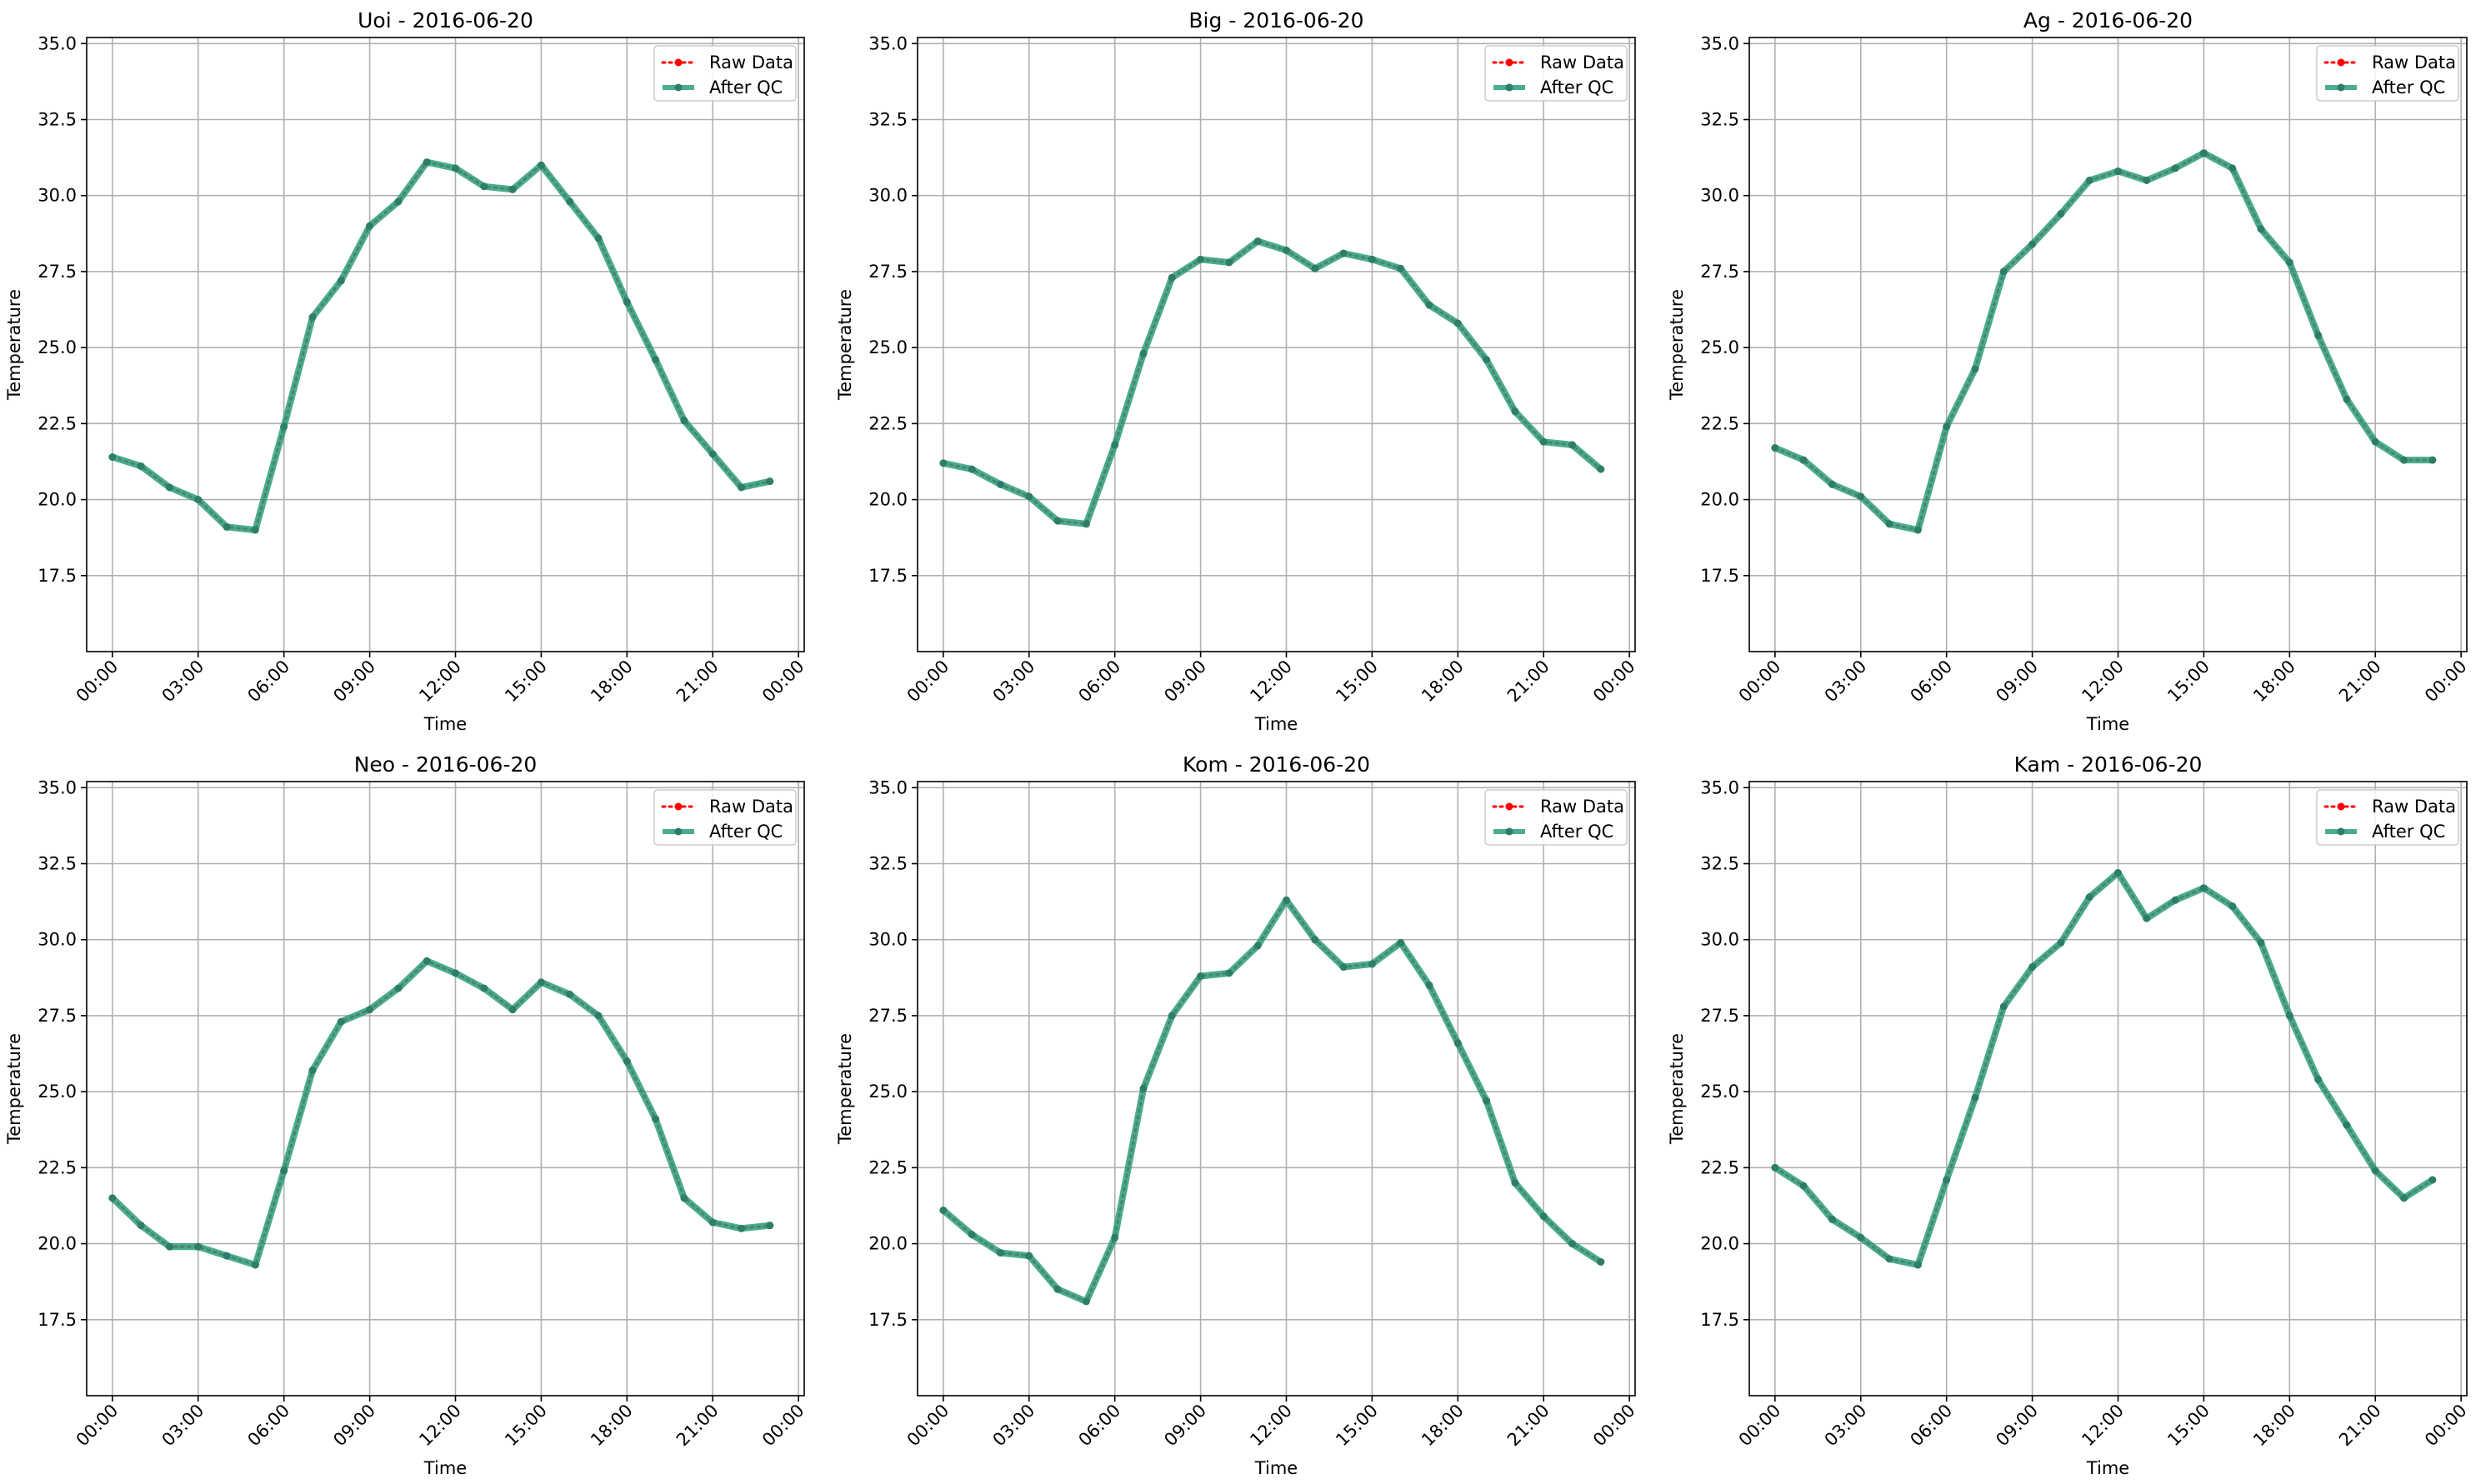 The width and height of the screenshot is (2486, 1484). What do you see at coordinates (698, 682) in the screenshot?
I see `x-tick-label: 21:00` at bounding box center [698, 682].